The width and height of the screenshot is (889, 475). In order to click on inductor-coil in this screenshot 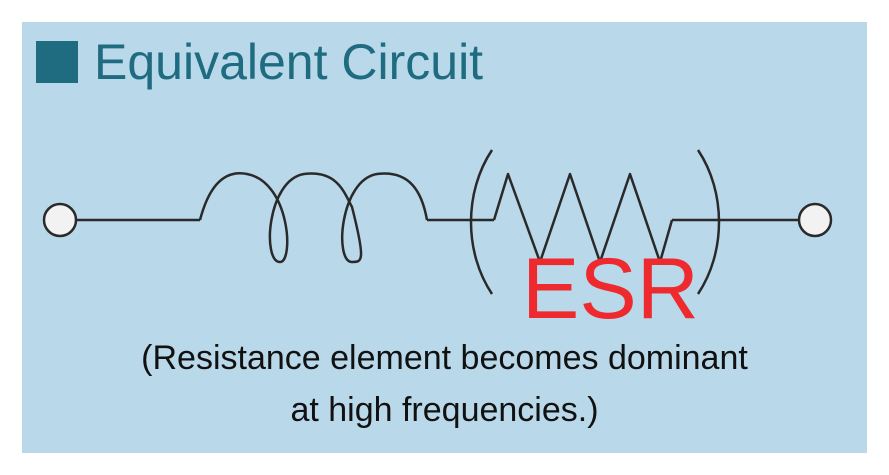, I will do `click(313, 218)`.